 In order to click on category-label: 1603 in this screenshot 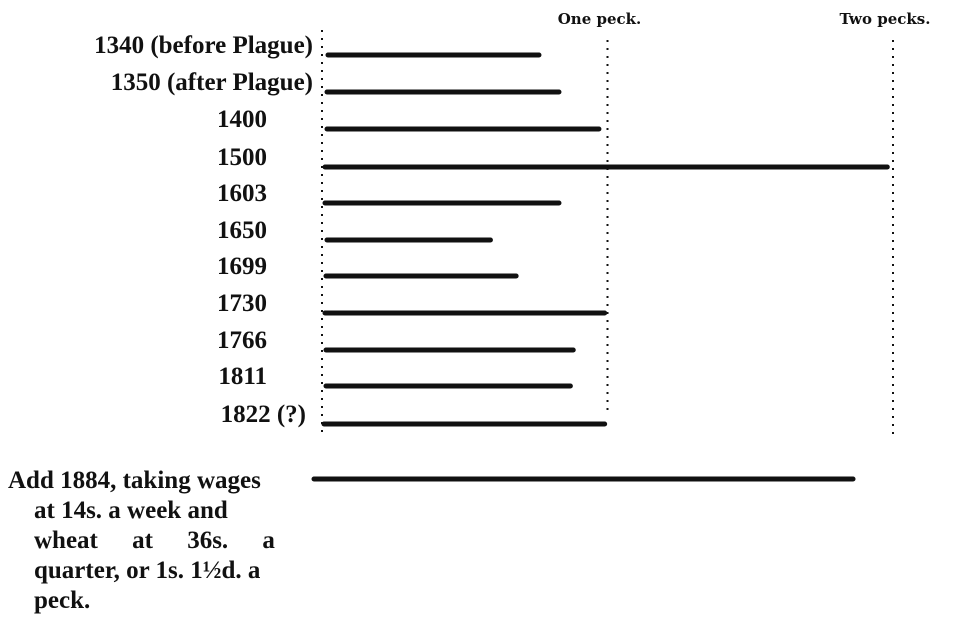, I will do `click(242, 193)`.